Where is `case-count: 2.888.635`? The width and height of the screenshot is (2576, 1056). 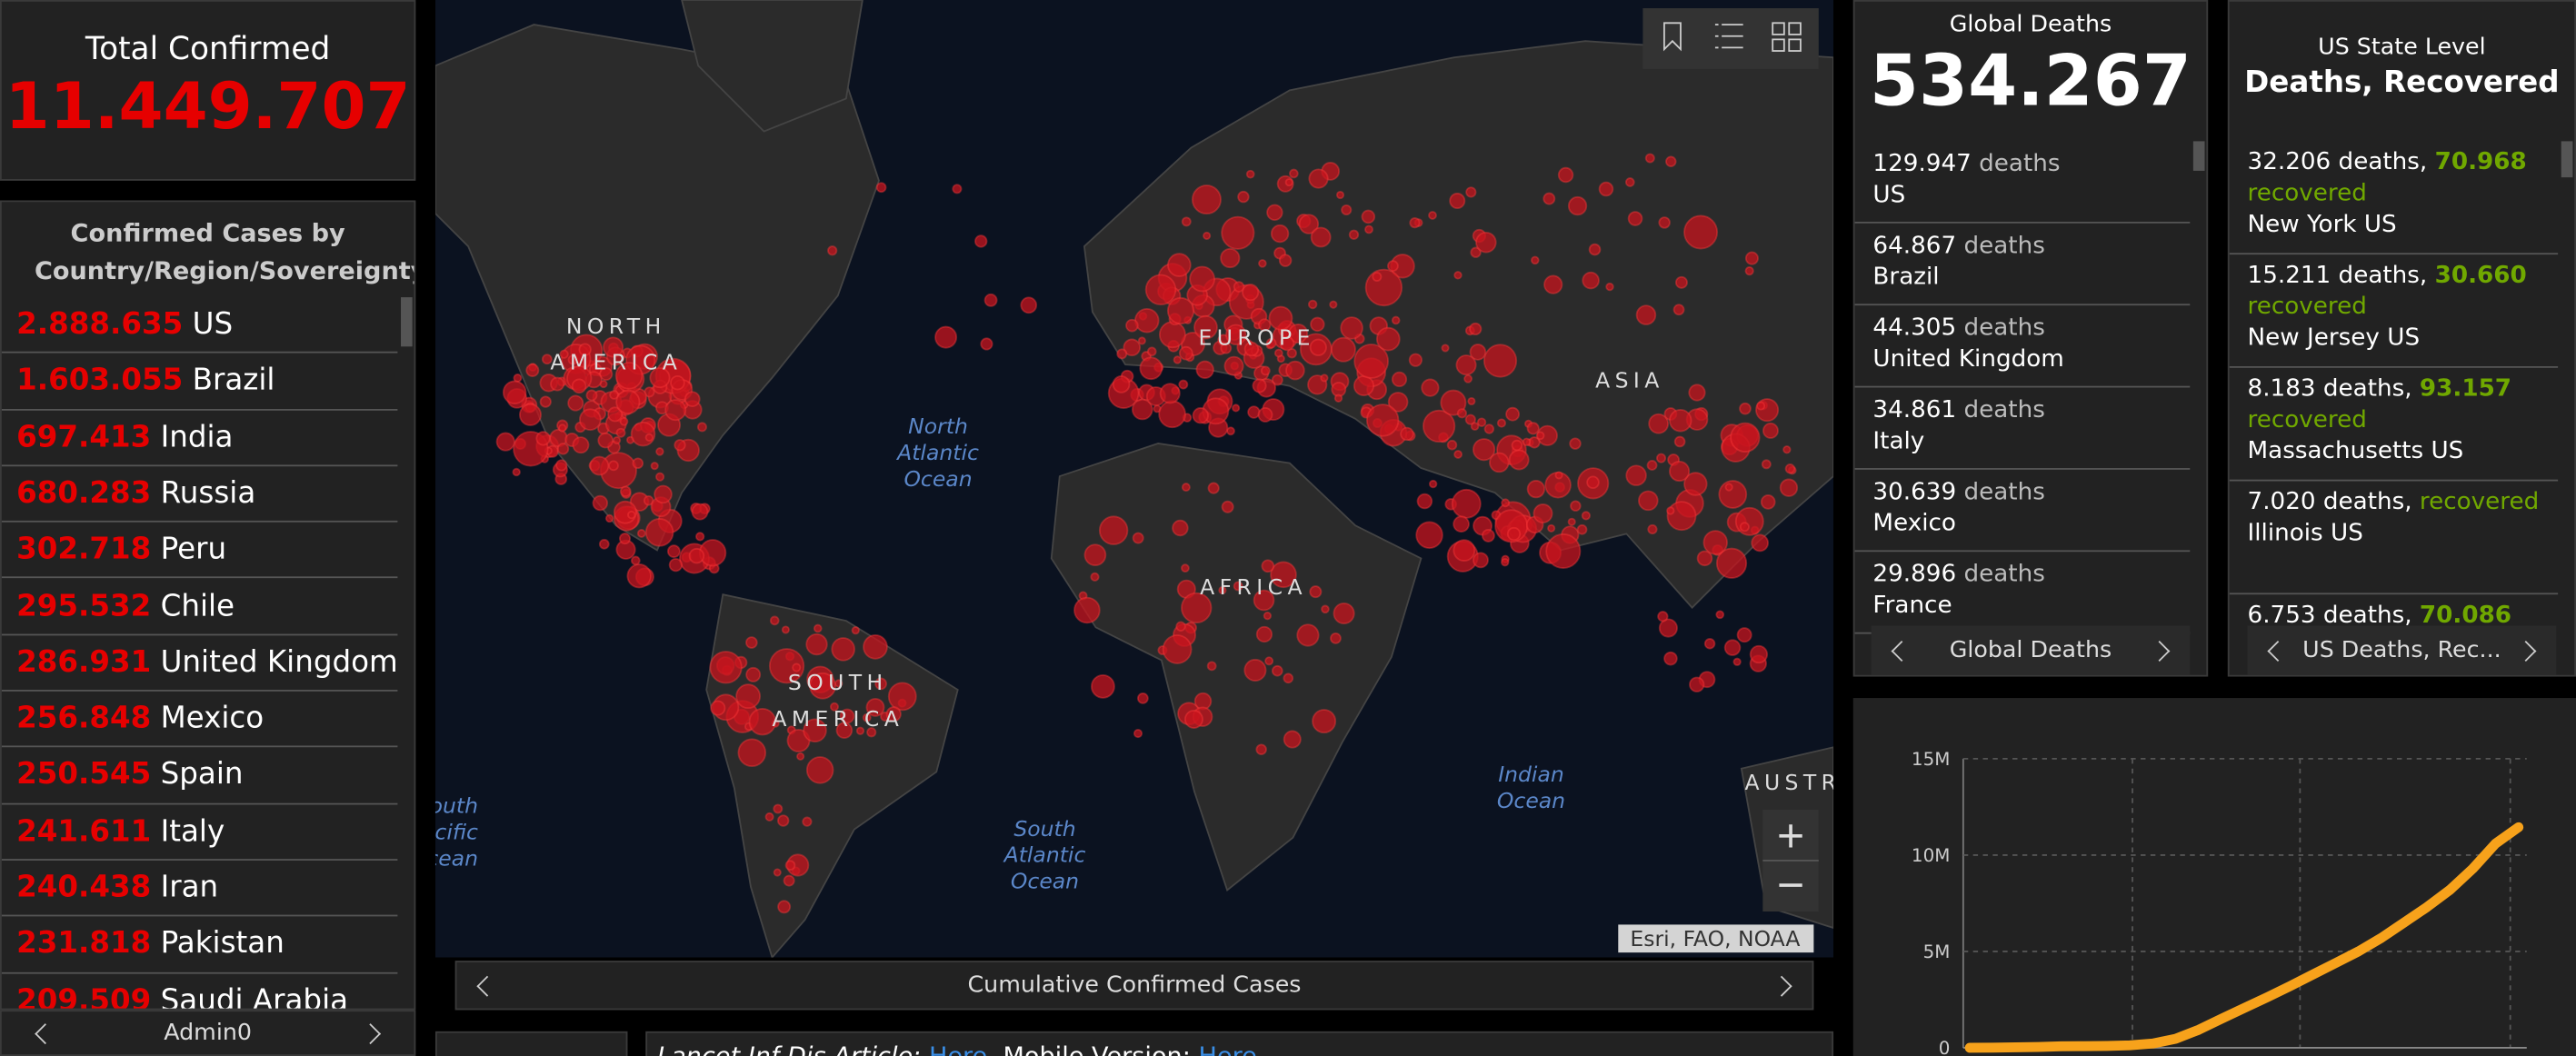
case-count: 2.888.635 is located at coordinates (100, 324).